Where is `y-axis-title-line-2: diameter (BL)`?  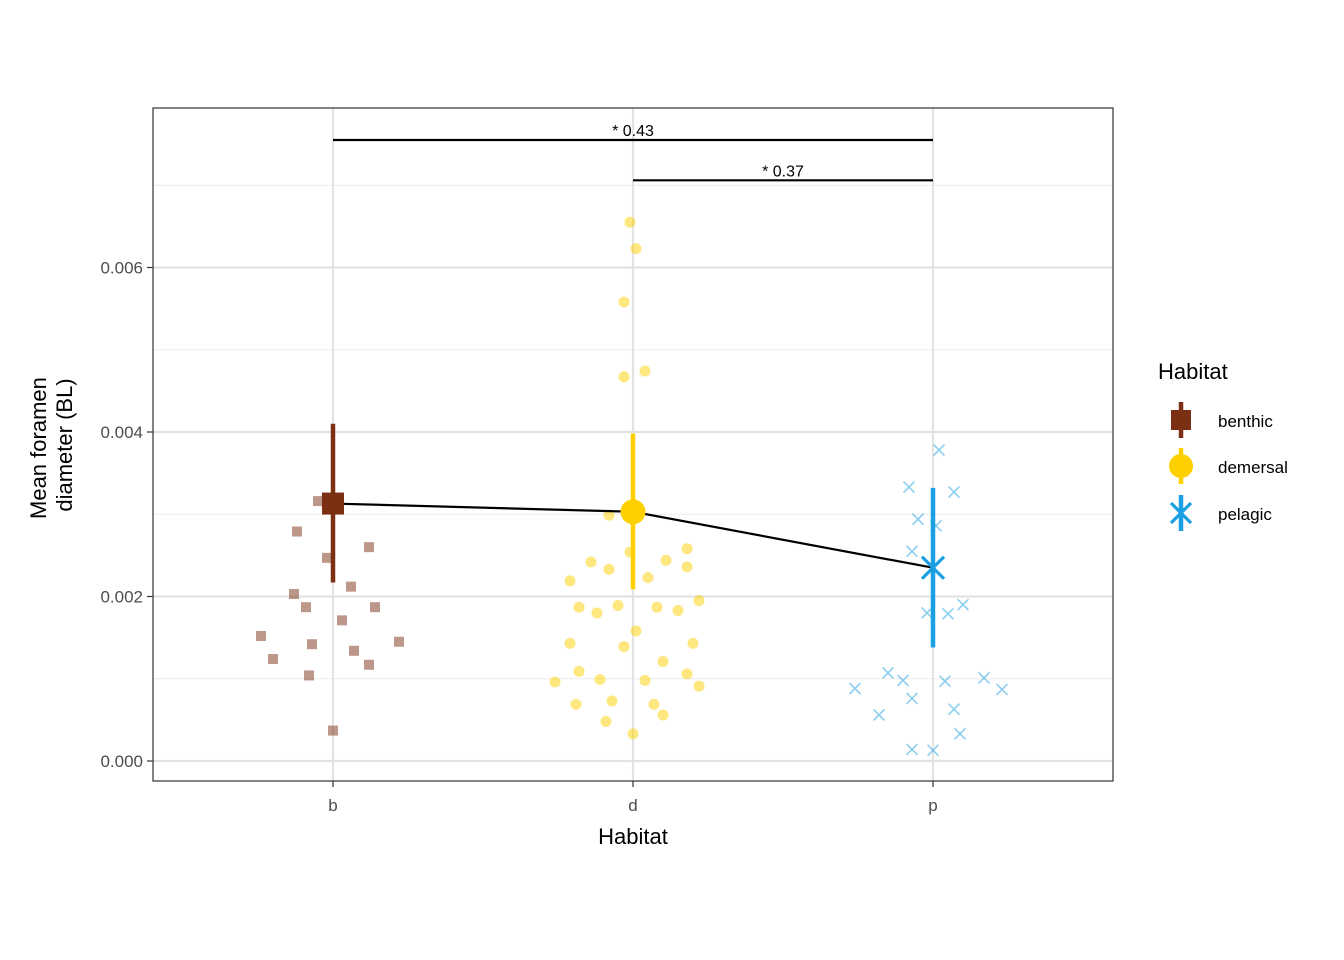 y-axis-title-line-2: diameter (BL) is located at coordinates (64, 444).